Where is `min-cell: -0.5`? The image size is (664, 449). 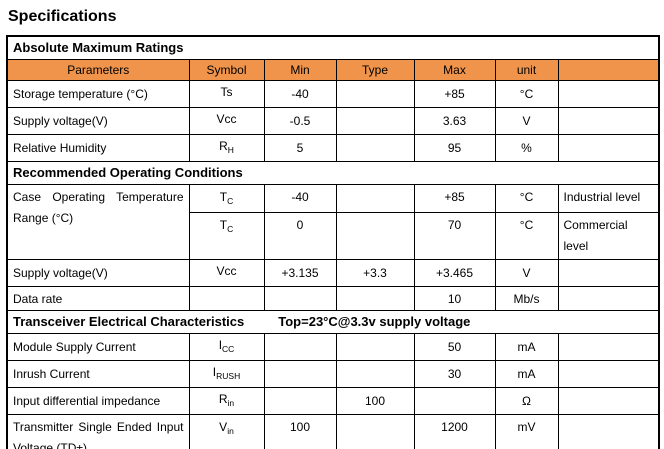 min-cell: -0.5 is located at coordinates (300, 121).